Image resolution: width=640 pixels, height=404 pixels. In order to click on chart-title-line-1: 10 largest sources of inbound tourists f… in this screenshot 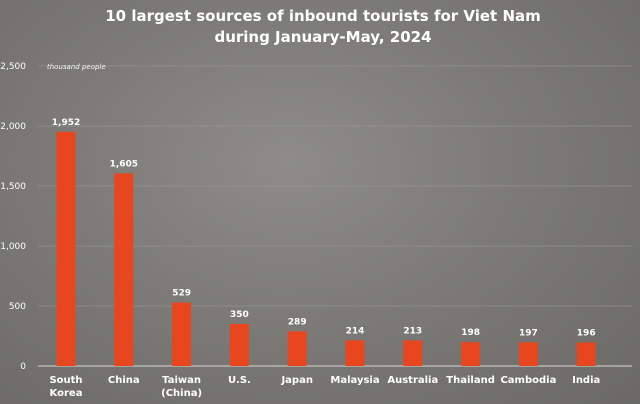, I will do `click(323, 16)`.